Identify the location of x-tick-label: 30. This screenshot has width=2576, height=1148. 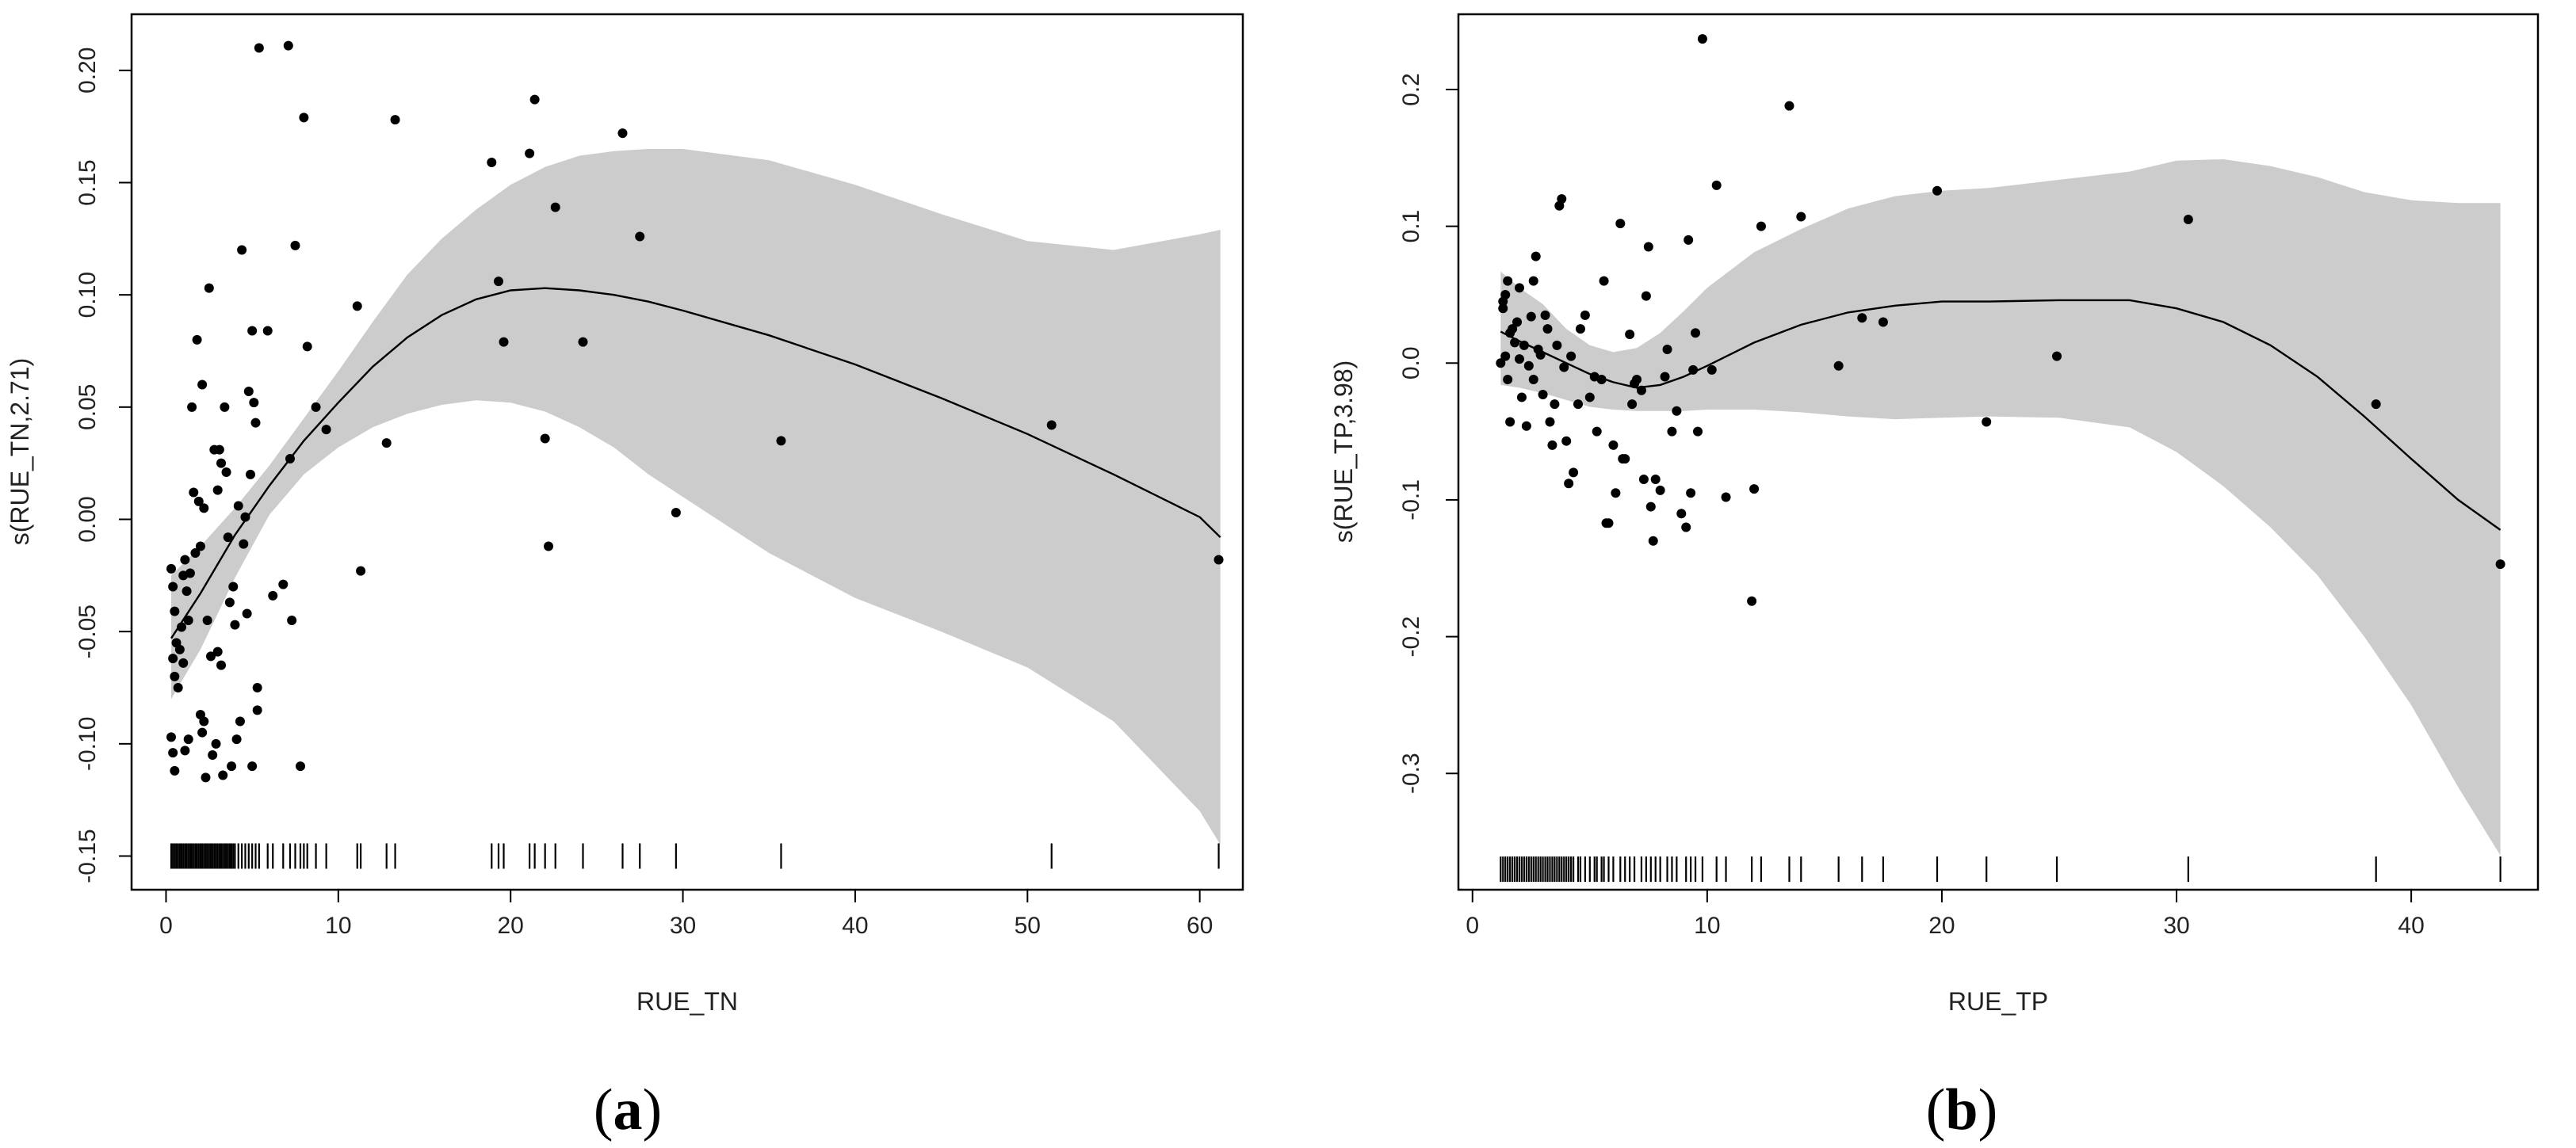
(2176, 926).